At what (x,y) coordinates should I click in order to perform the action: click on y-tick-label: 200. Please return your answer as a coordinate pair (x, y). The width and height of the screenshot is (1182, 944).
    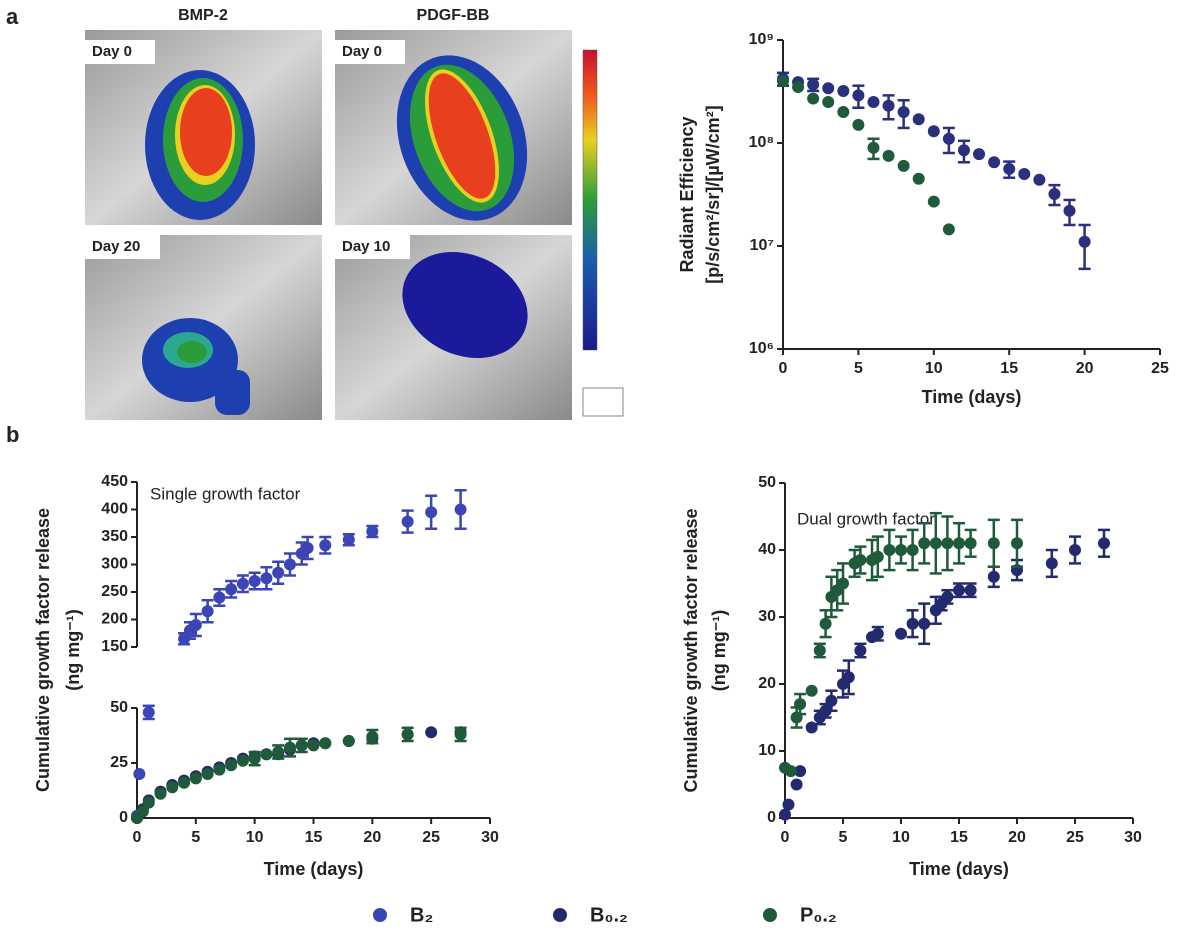
    Looking at the image, I should click on (114, 619).